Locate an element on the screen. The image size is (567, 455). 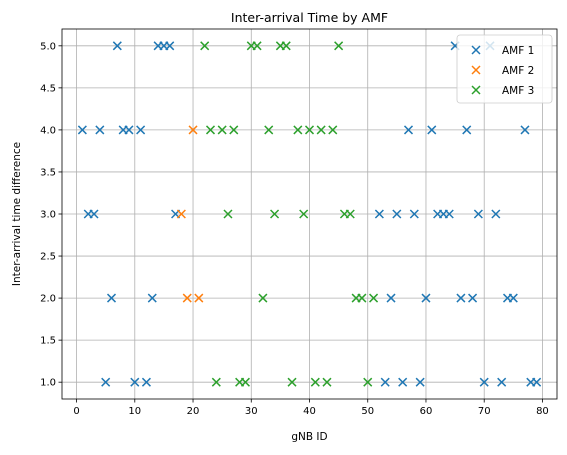
x-tick-label: 20 is located at coordinates (193, 411).